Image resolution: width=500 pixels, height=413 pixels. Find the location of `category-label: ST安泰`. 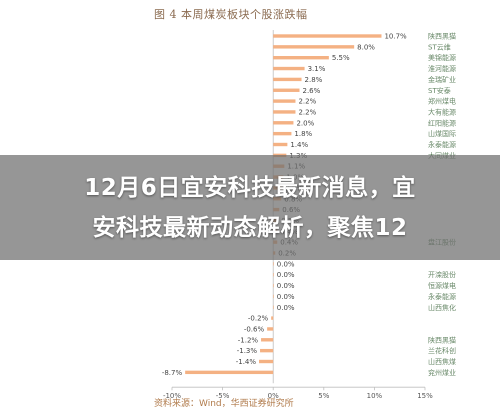

category-label: ST安泰 is located at coordinates (439, 90).